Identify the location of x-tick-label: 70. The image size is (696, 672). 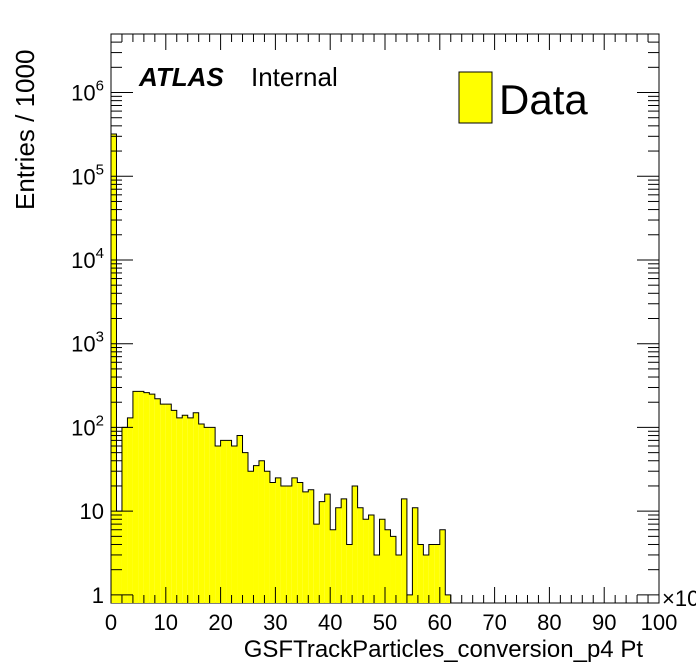
(494, 622).